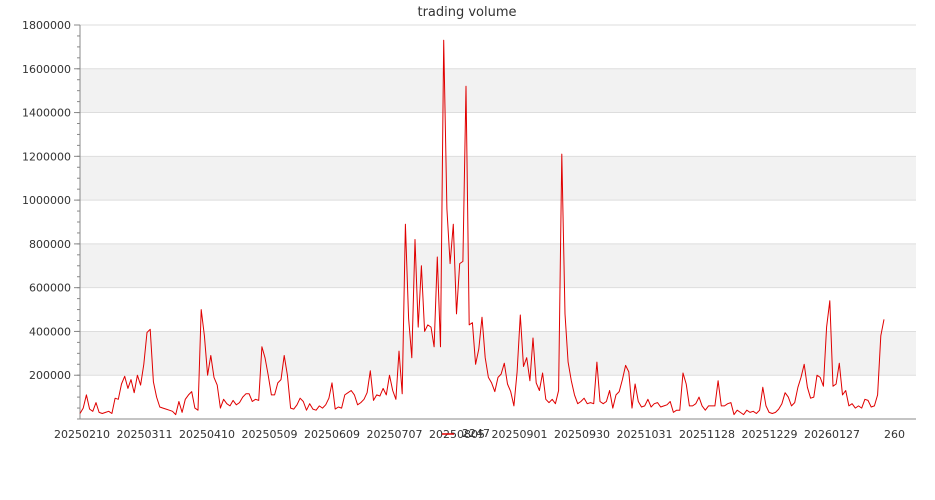 The image size is (935, 500). What do you see at coordinates (520, 434) in the screenshot?
I see `x-tick-label: 20250901` at bounding box center [520, 434].